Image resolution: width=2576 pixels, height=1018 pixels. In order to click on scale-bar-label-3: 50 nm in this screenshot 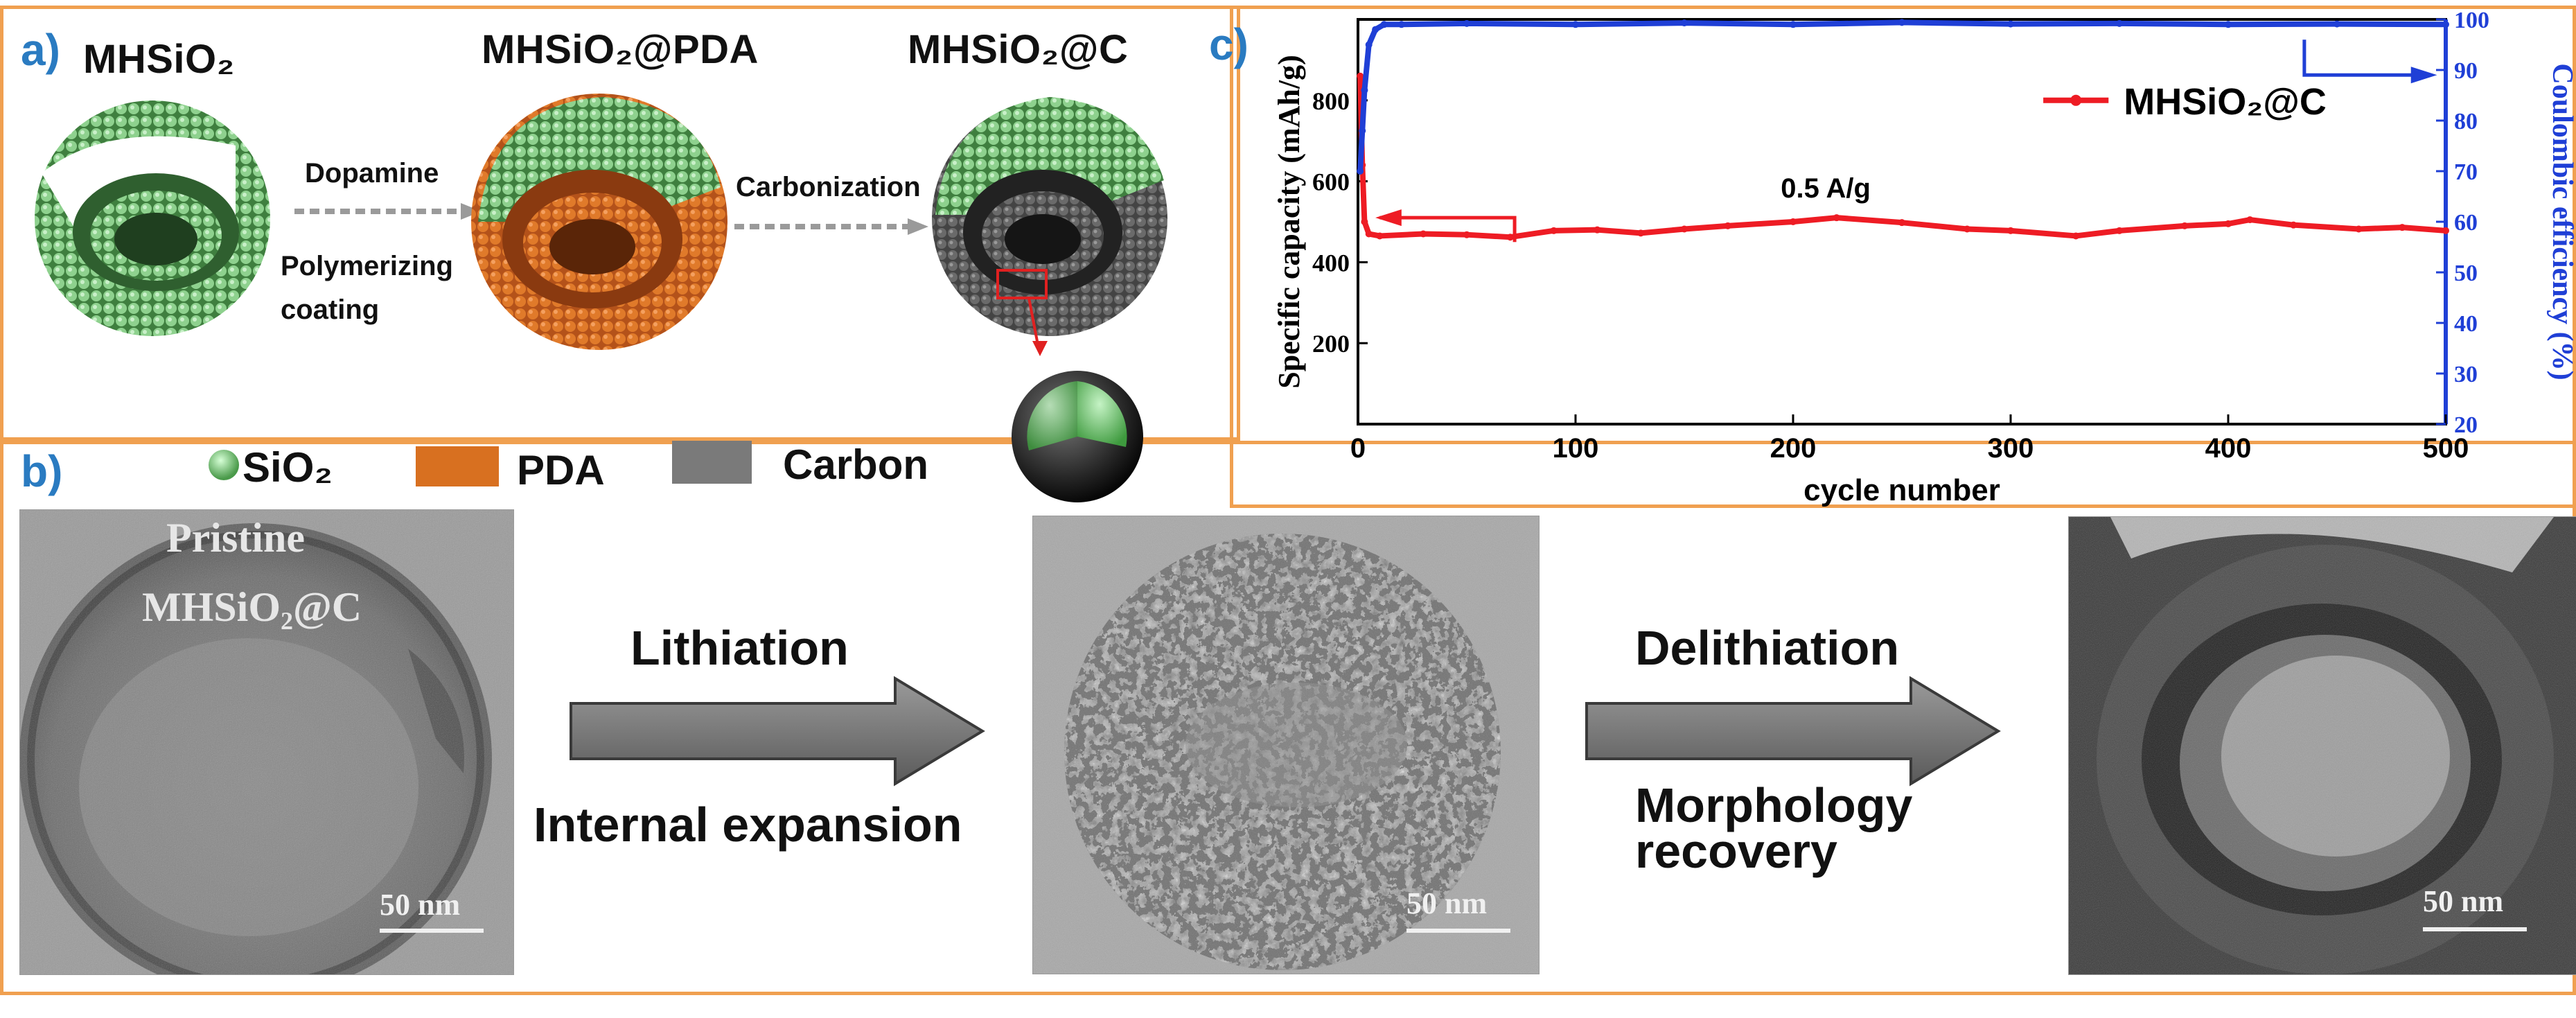, I will do `click(2463, 901)`.